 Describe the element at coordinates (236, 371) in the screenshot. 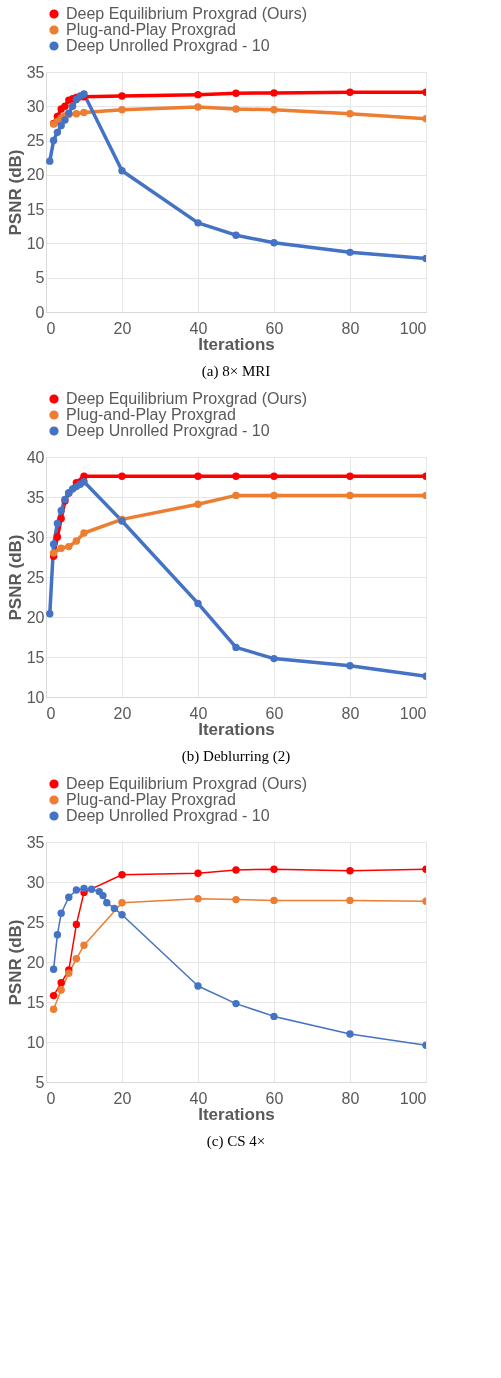

I see `text: (a) 8× MRI` at that location.